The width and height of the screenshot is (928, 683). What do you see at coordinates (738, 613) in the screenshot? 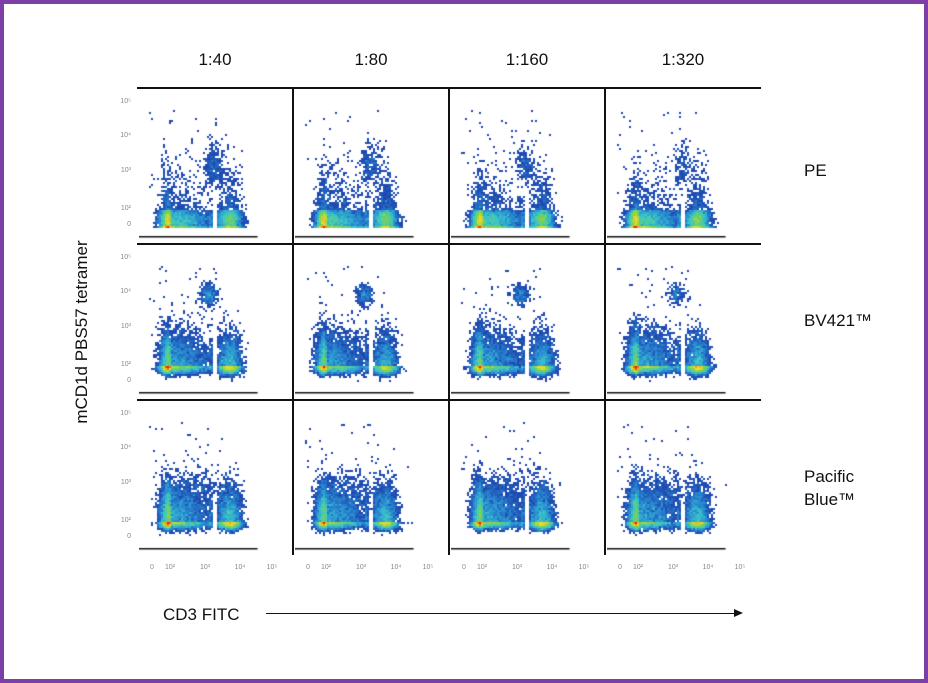
I see `arrow-right-icon` at bounding box center [738, 613].